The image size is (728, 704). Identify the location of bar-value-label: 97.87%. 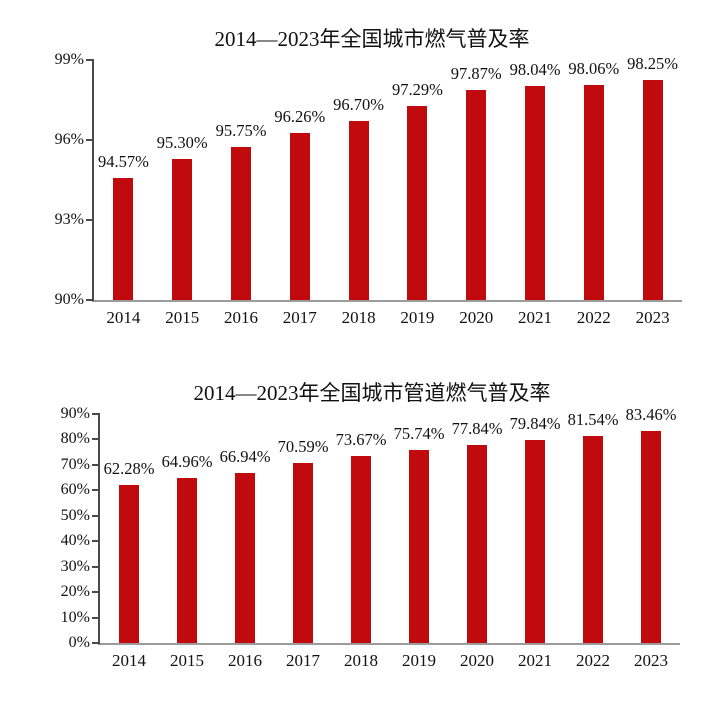
(476, 74).